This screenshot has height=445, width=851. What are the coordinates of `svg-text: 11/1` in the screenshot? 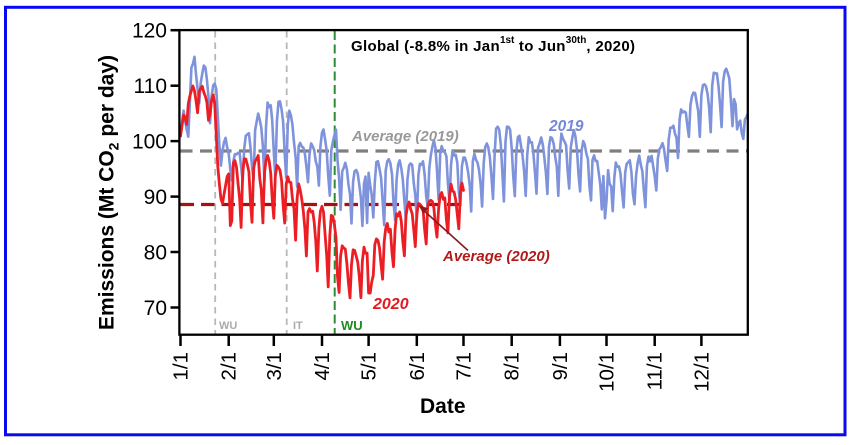 It's located at (655, 371).